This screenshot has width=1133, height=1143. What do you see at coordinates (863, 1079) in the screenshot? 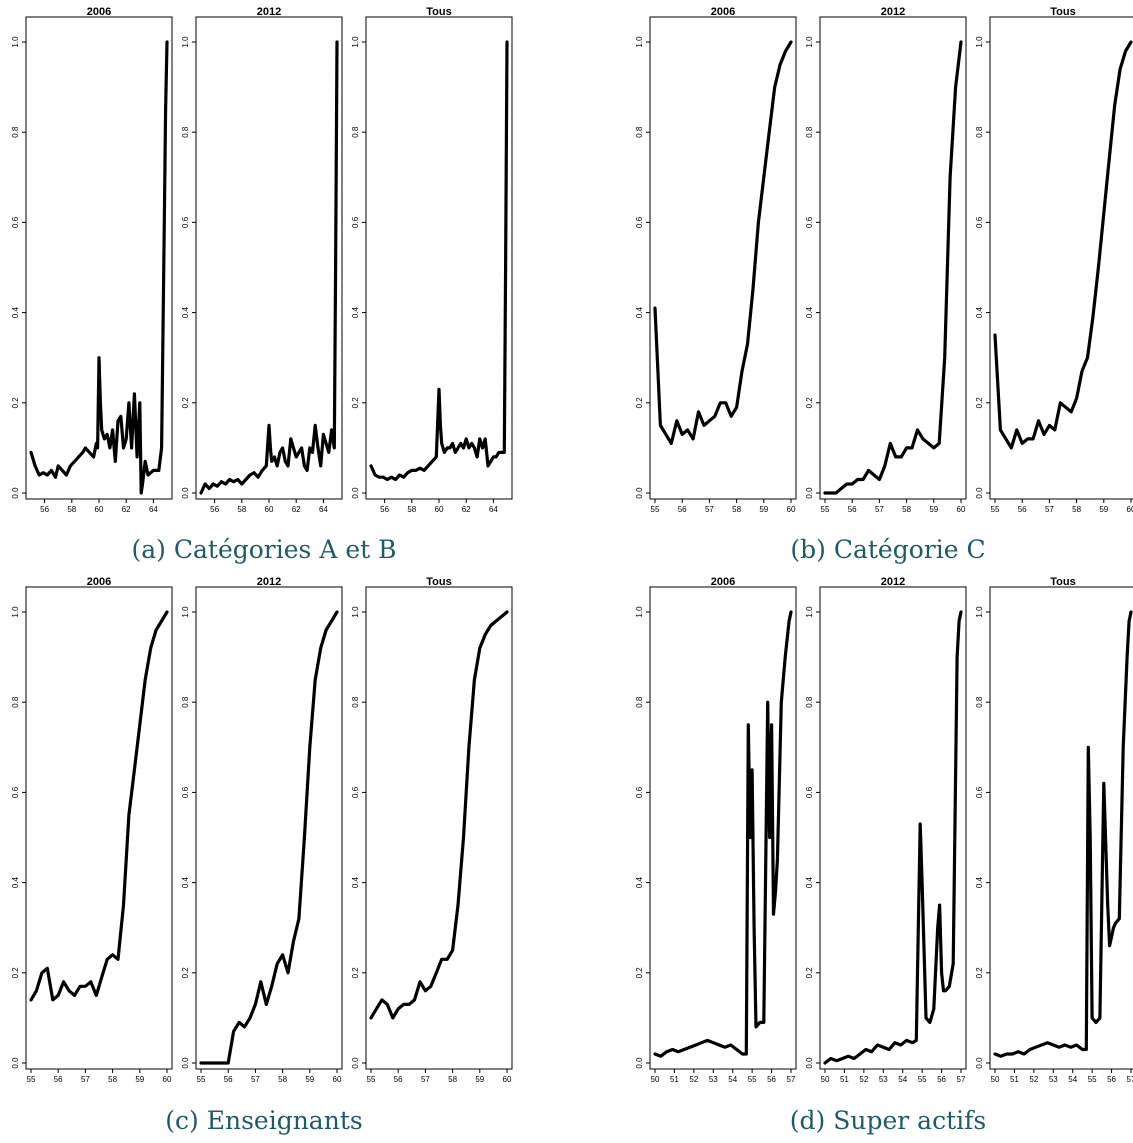
I see `x-tick-label: 52` at bounding box center [863, 1079].